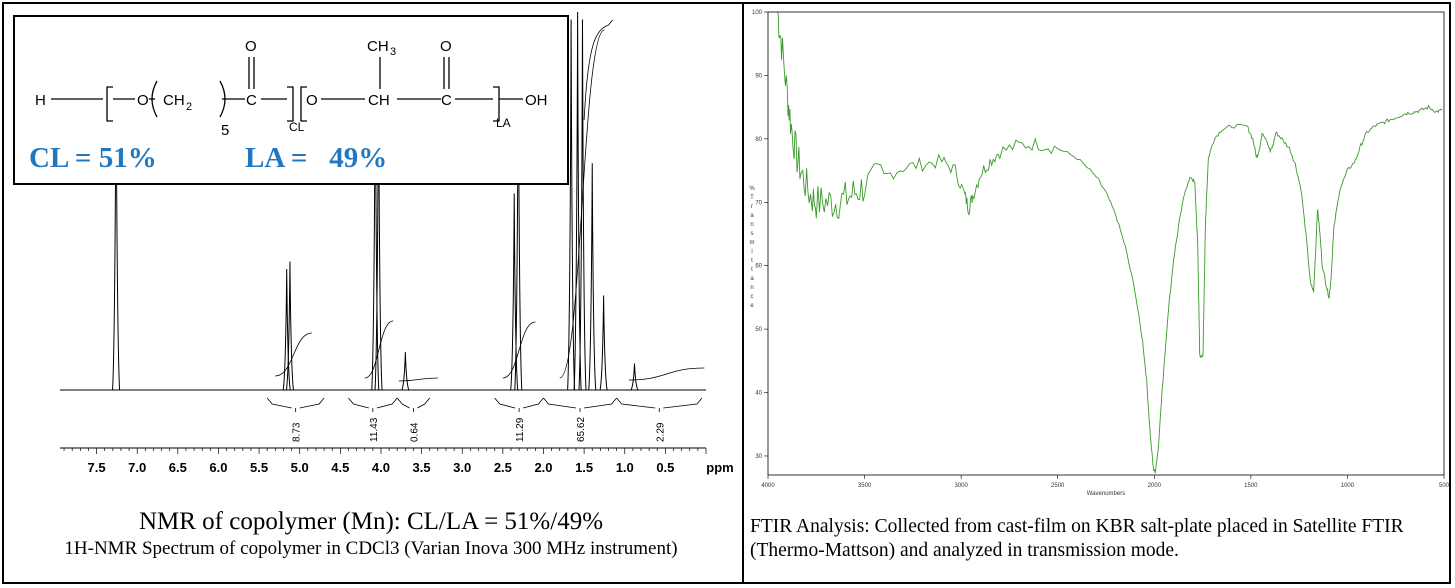 Image resolution: width=1455 pixels, height=588 pixels. Describe the element at coordinates (660, 432) in the screenshot. I see `nmr-integral-value: 2.29` at that location.